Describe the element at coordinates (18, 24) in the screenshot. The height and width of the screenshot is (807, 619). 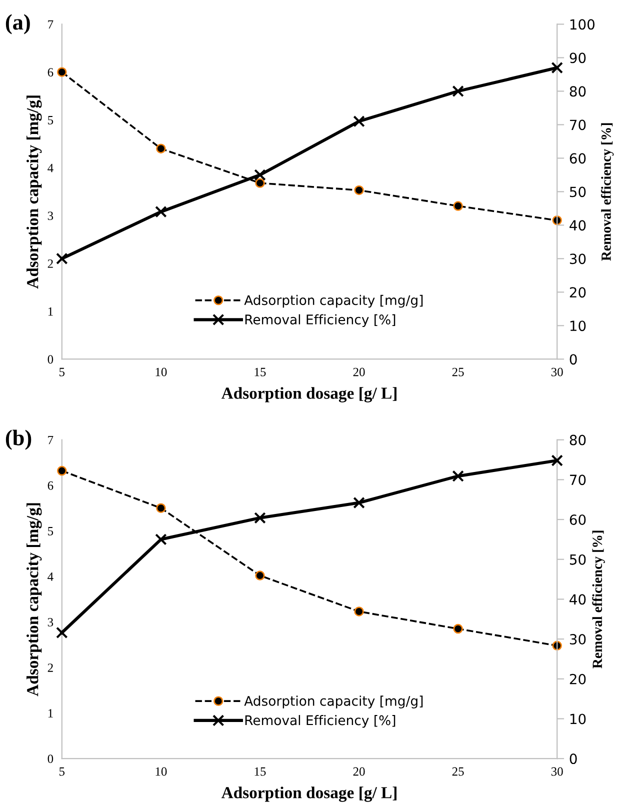
I see `chart-title: (a)` at that location.